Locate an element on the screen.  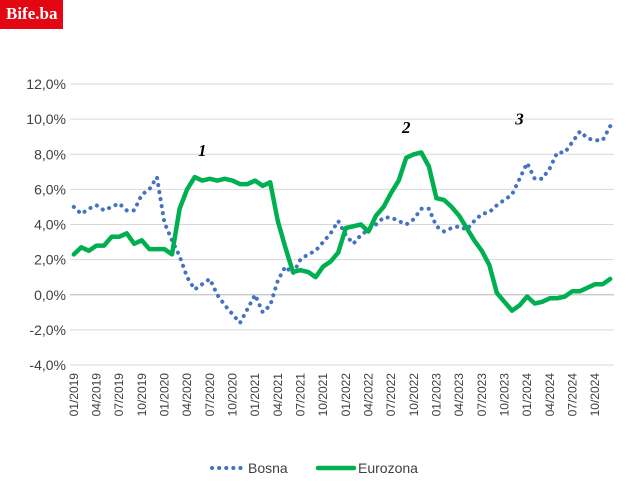
x-tick-label: 10/2020 is located at coordinates (232, 395).